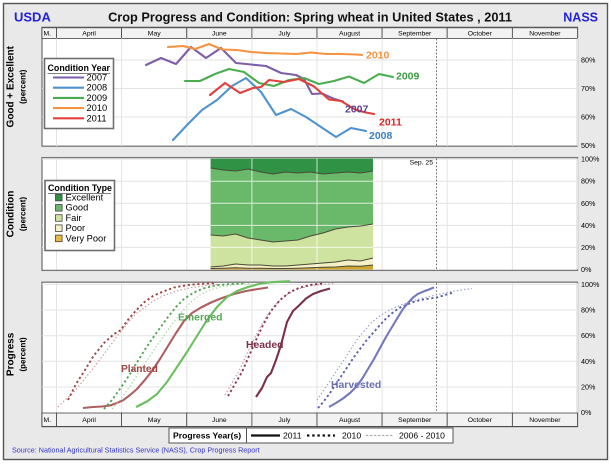 This screenshot has width=611, height=468. What do you see at coordinates (588, 145) in the screenshot?
I see `svg-text: 50%` at bounding box center [588, 145].